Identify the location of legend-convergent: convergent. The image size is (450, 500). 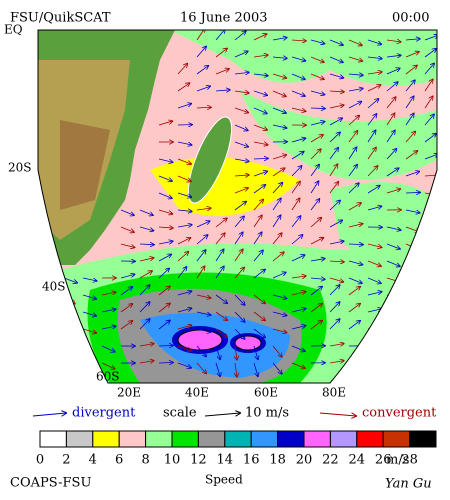
(399, 413).